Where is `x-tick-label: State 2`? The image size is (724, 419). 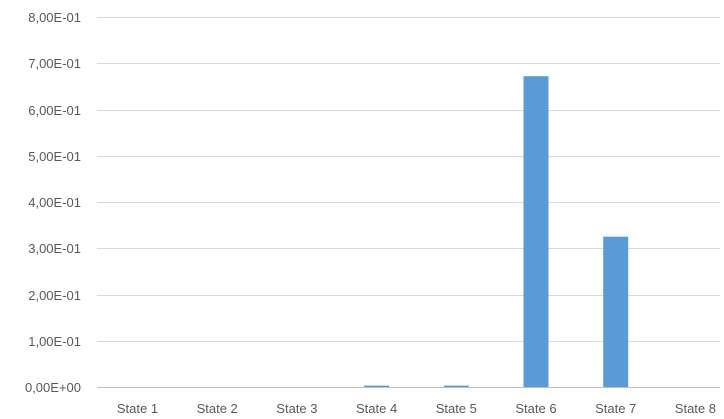
x-tick-label: State 2 is located at coordinates (217, 408).